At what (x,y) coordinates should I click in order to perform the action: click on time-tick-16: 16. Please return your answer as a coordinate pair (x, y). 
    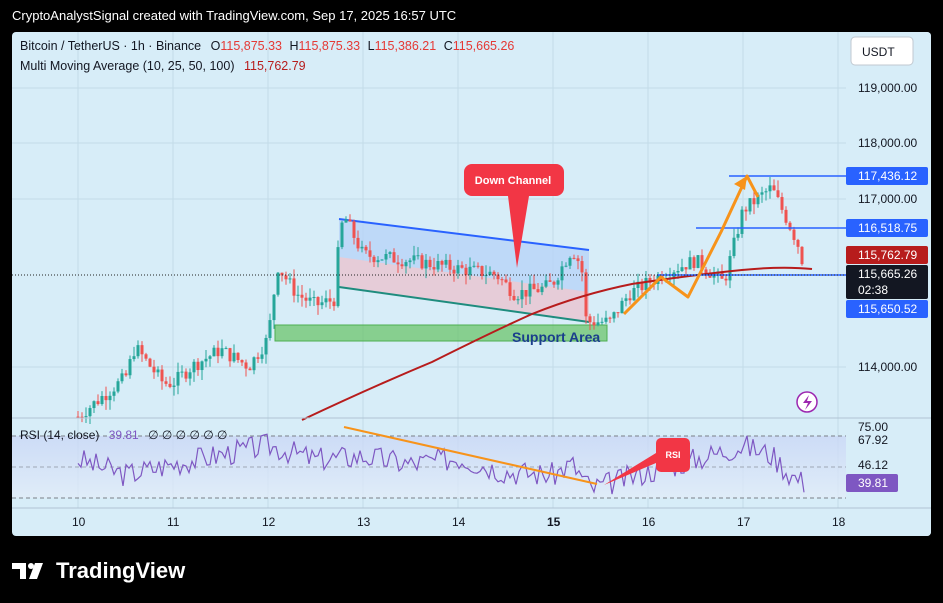
    Looking at the image, I should click on (649, 522).